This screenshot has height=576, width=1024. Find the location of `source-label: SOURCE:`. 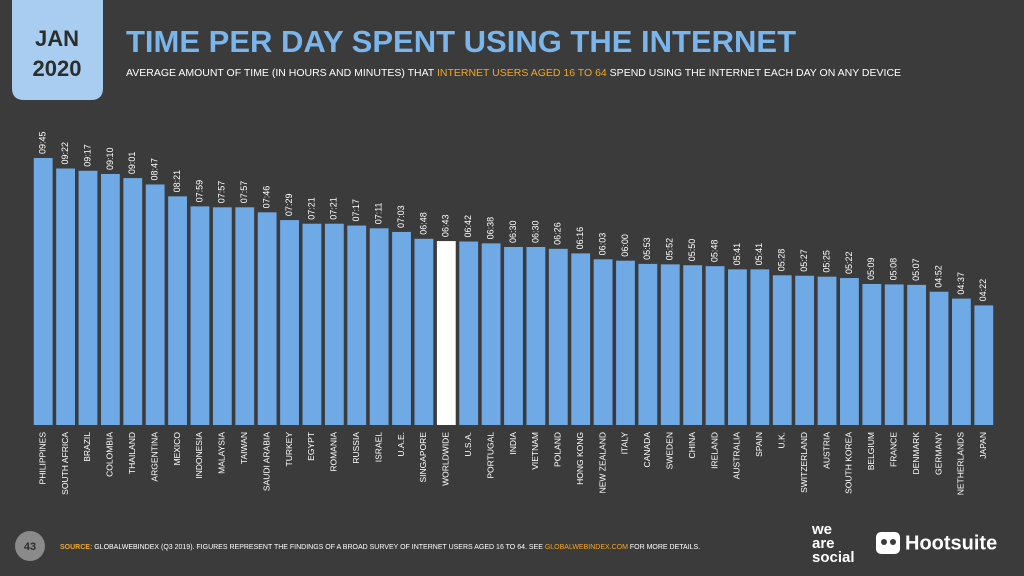

source-label: SOURCE: is located at coordinates (76, 547).